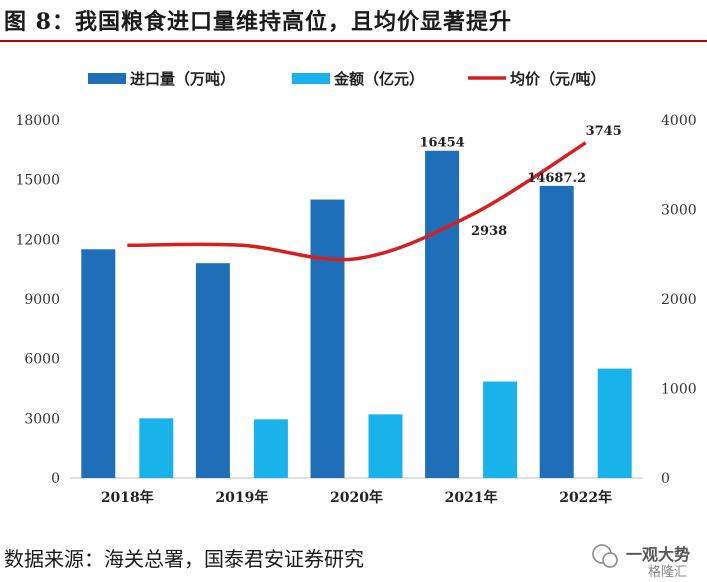 The height and width of the screenshot is (582, 707). I want to click on source-note: 数据来源：海关总署，国泰君安证券研究, so click(184, 559).